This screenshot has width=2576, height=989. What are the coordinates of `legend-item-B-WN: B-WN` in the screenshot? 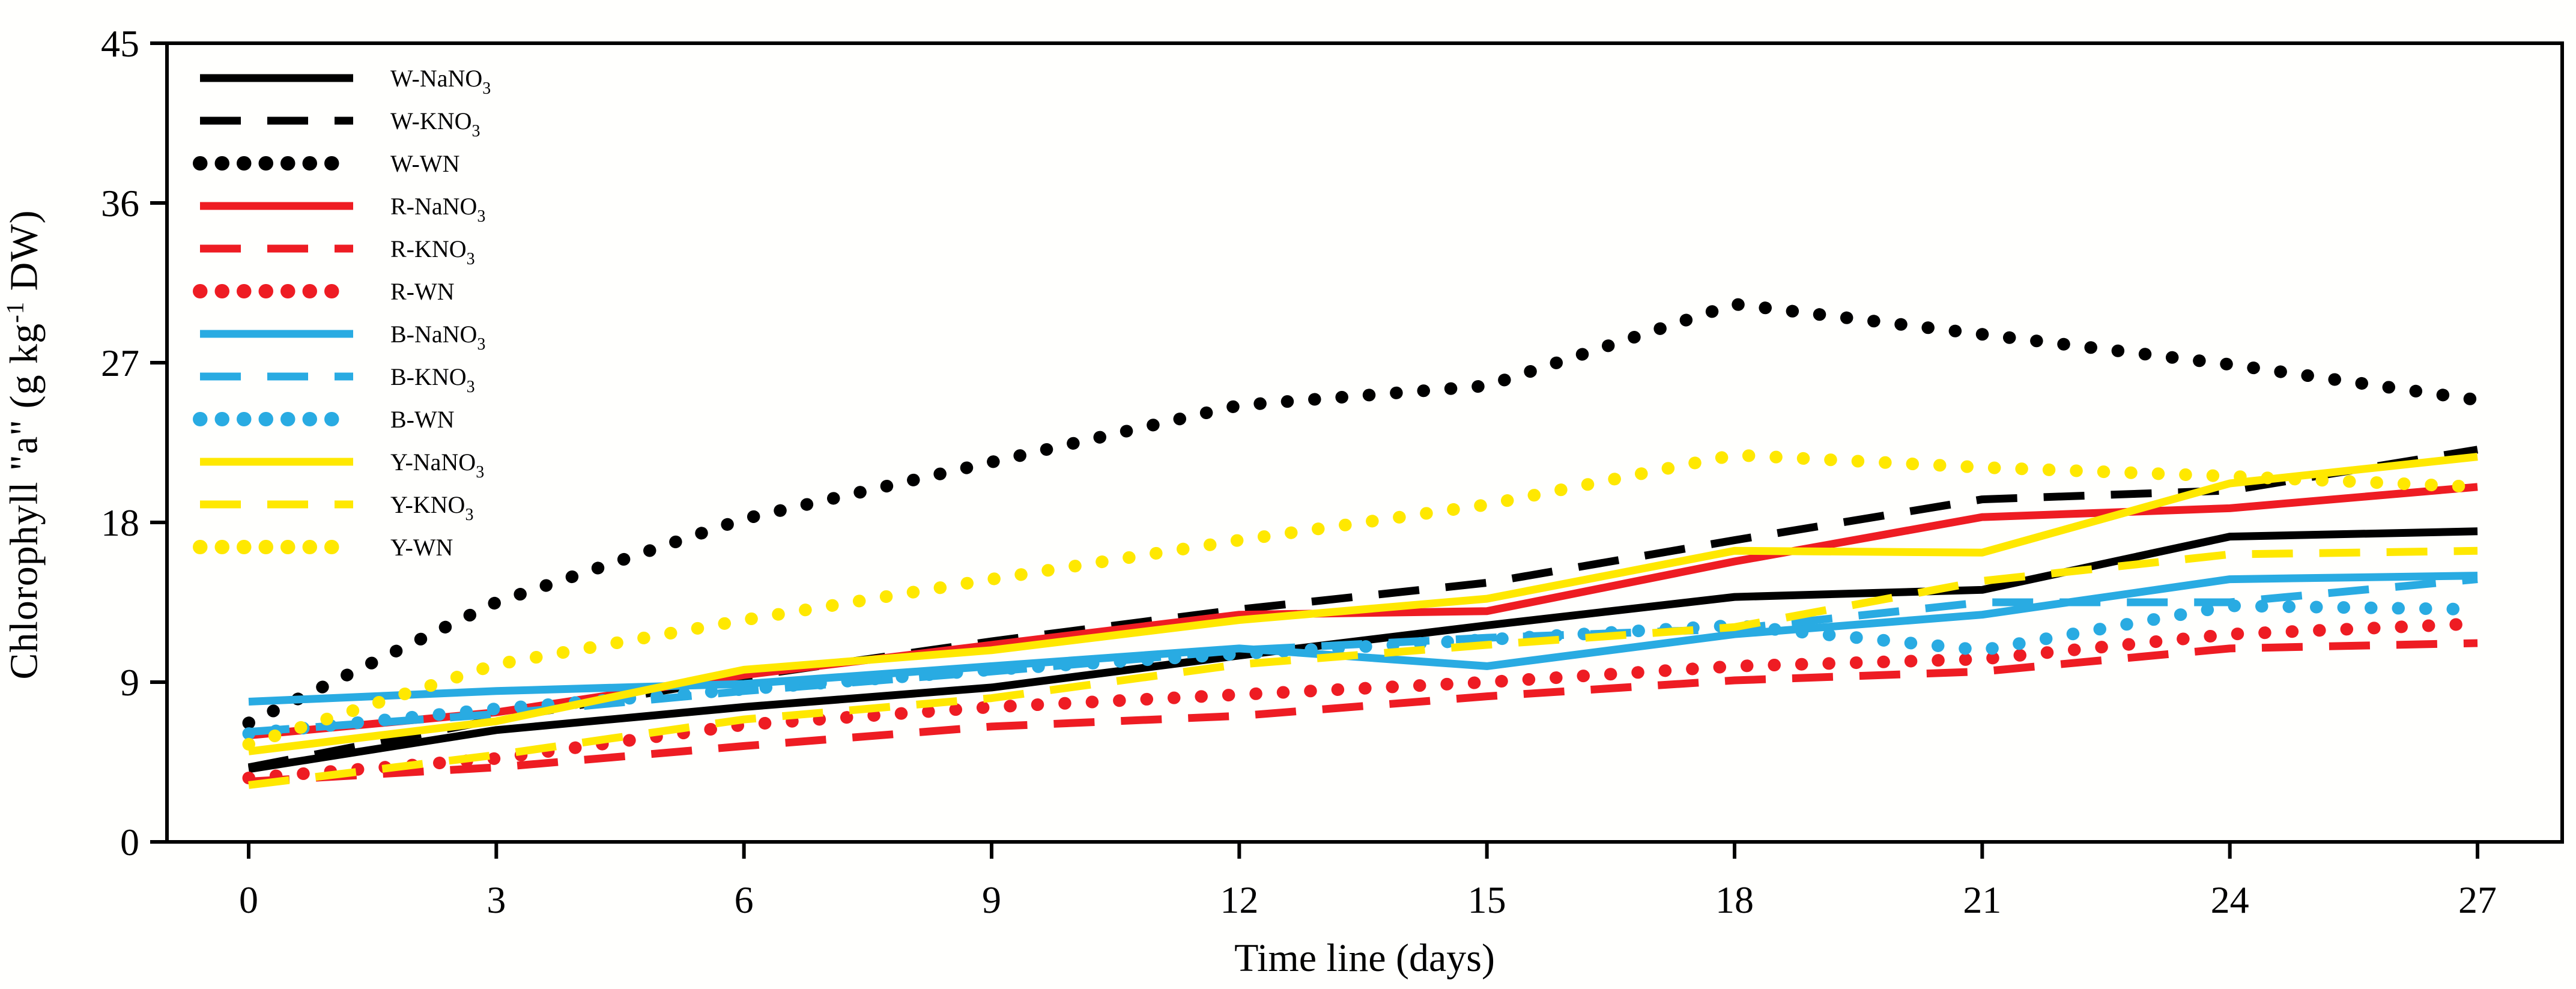 It's located at (324, 419).